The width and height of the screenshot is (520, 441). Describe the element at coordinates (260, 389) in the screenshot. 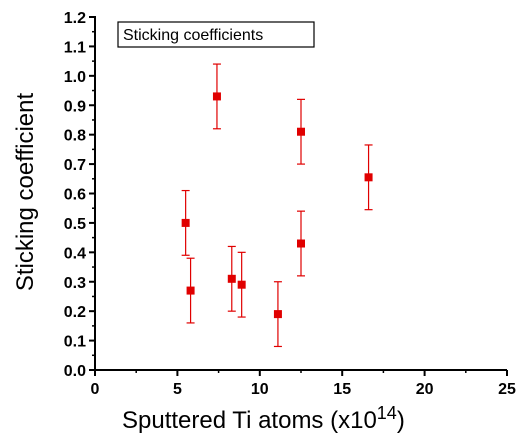

I see `x-tick-label: 10` at that location.